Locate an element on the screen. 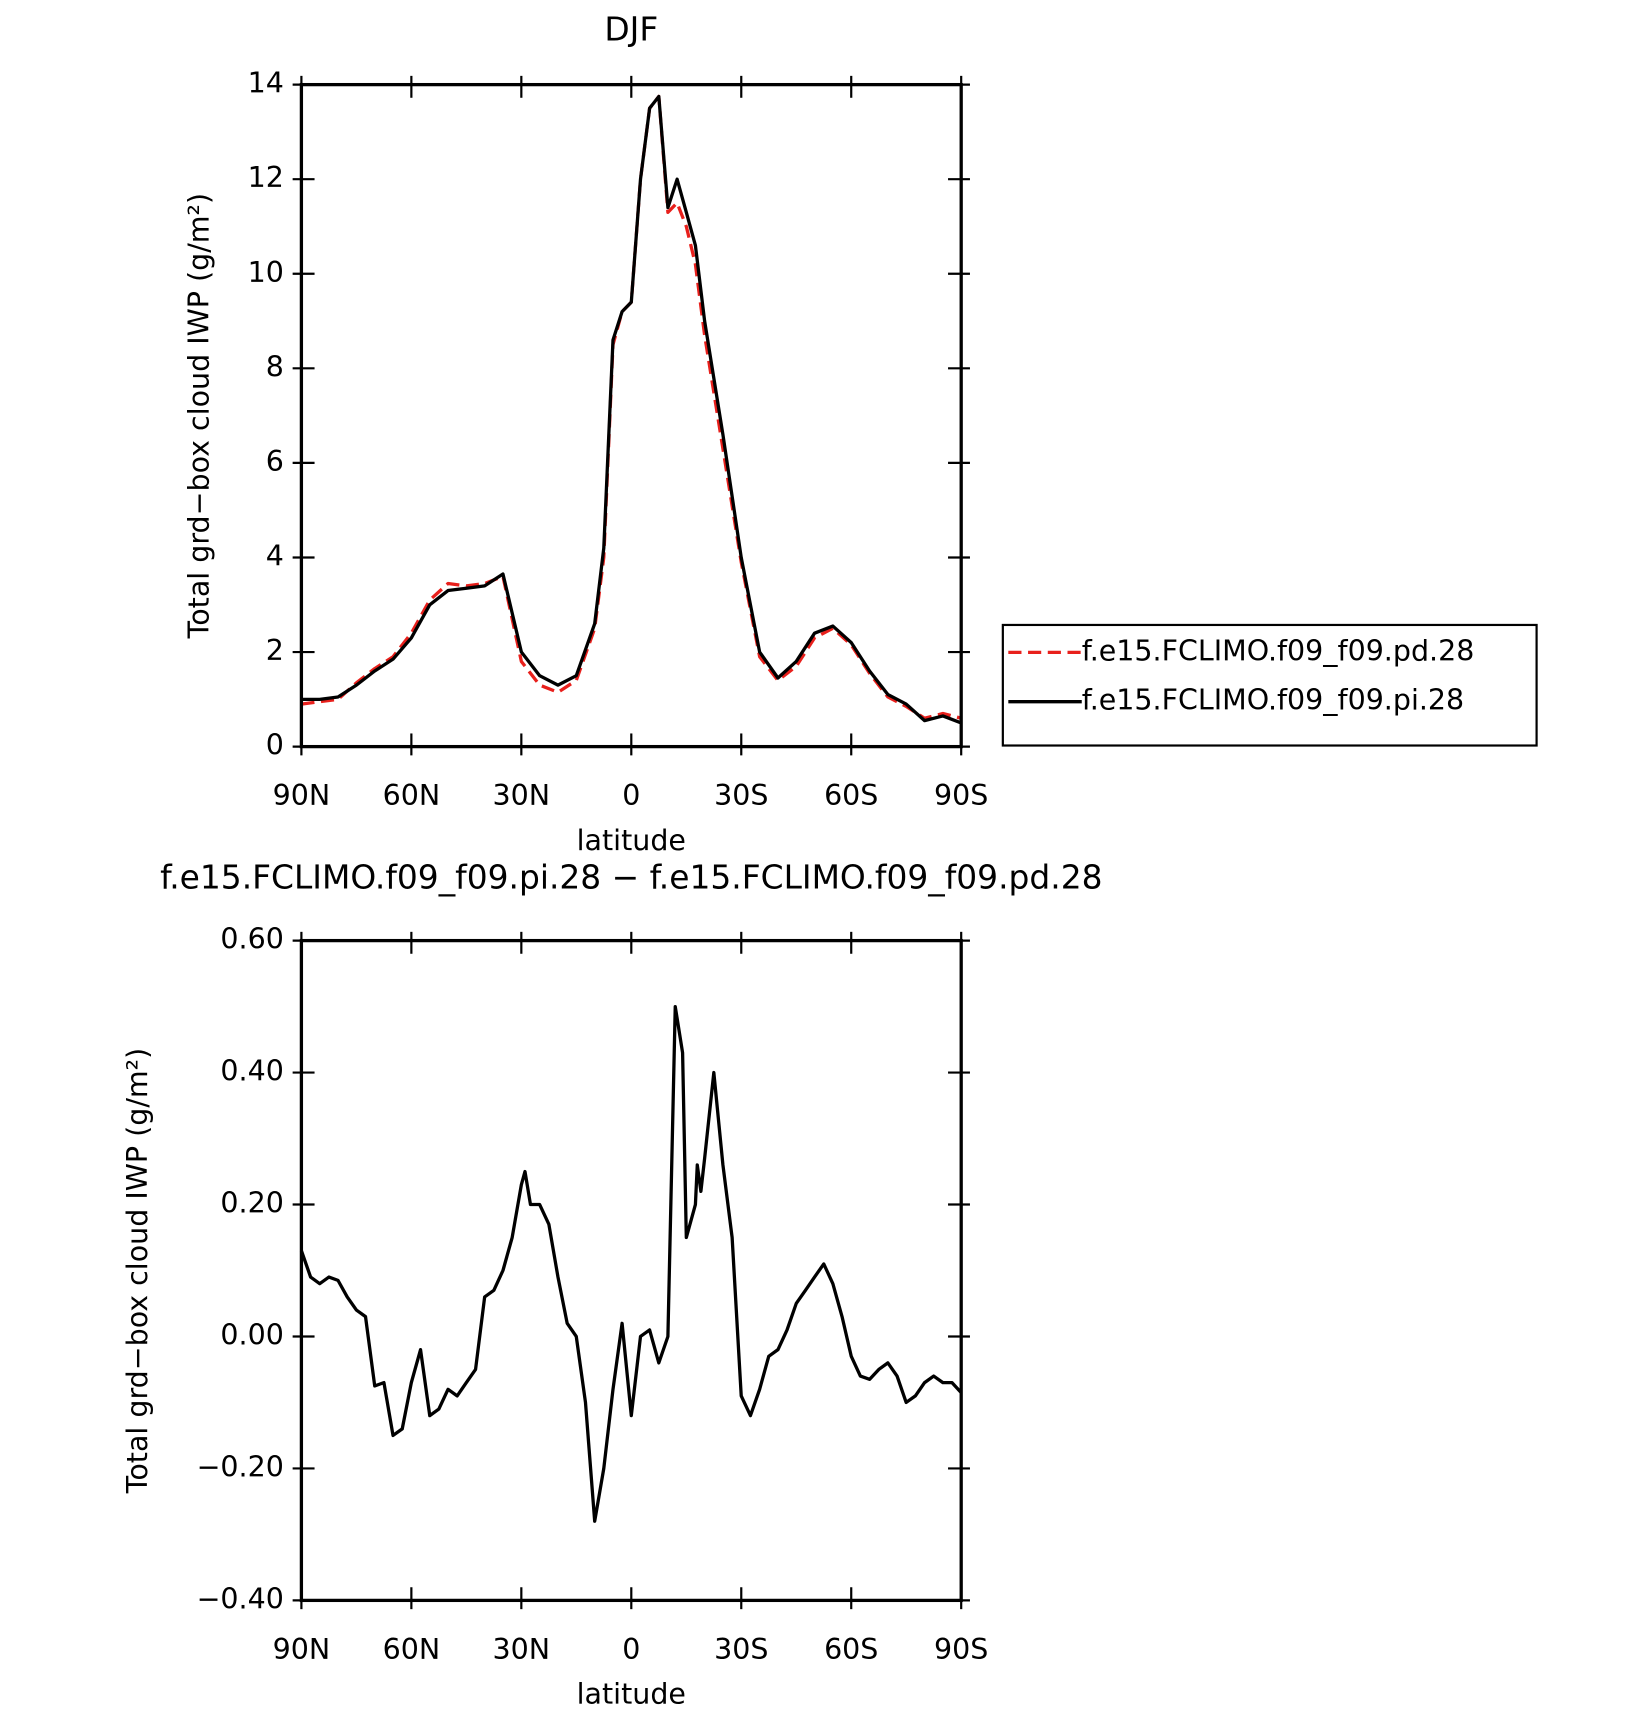  y-tick-label: 0.00 is located at coordinates (251, 1334).